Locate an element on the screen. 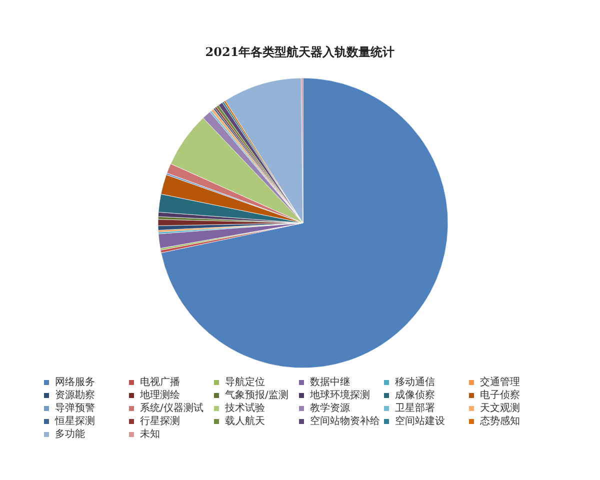  legend-label: 交通管理 is located at coordinates (500, 382).